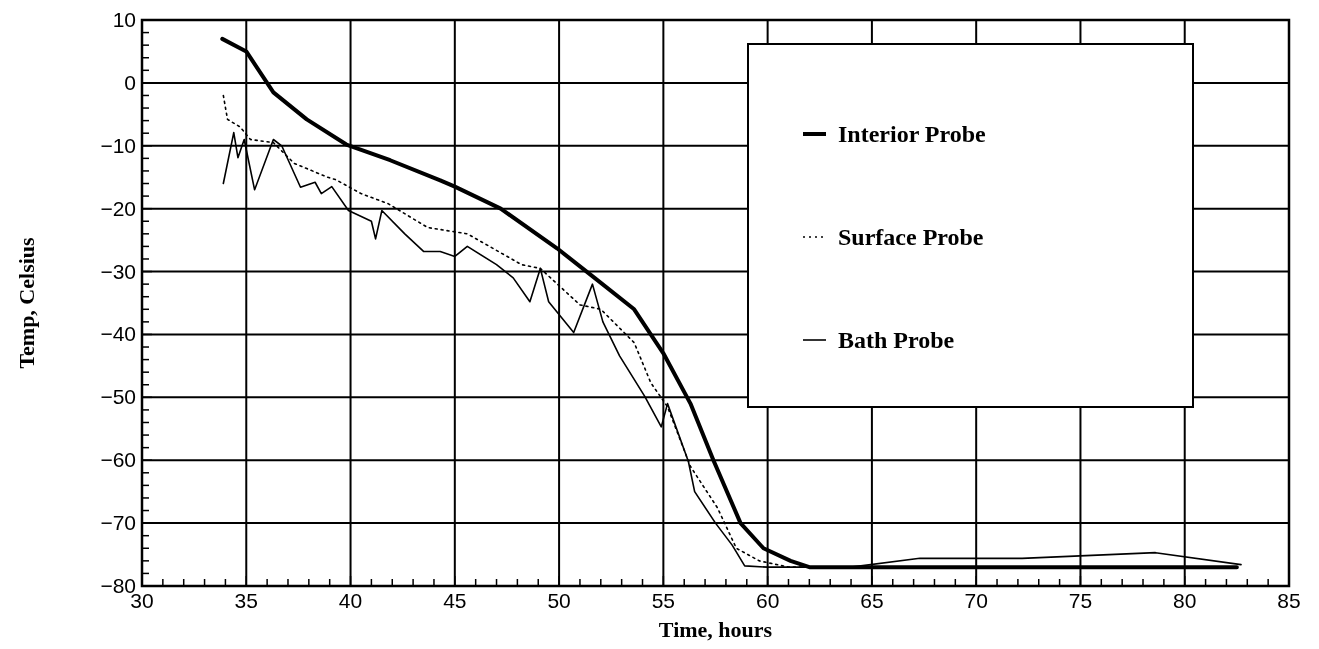 This screenshot has height=649, width=1319. I want to click on y-tick-label: 10, so click(124, 19).